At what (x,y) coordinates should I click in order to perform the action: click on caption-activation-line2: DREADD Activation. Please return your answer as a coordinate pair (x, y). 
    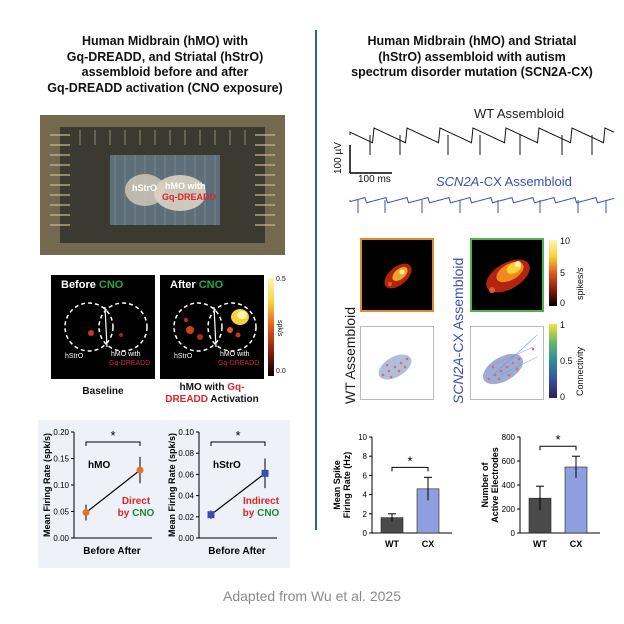
    Looking at the image, I should click on (212, 400).